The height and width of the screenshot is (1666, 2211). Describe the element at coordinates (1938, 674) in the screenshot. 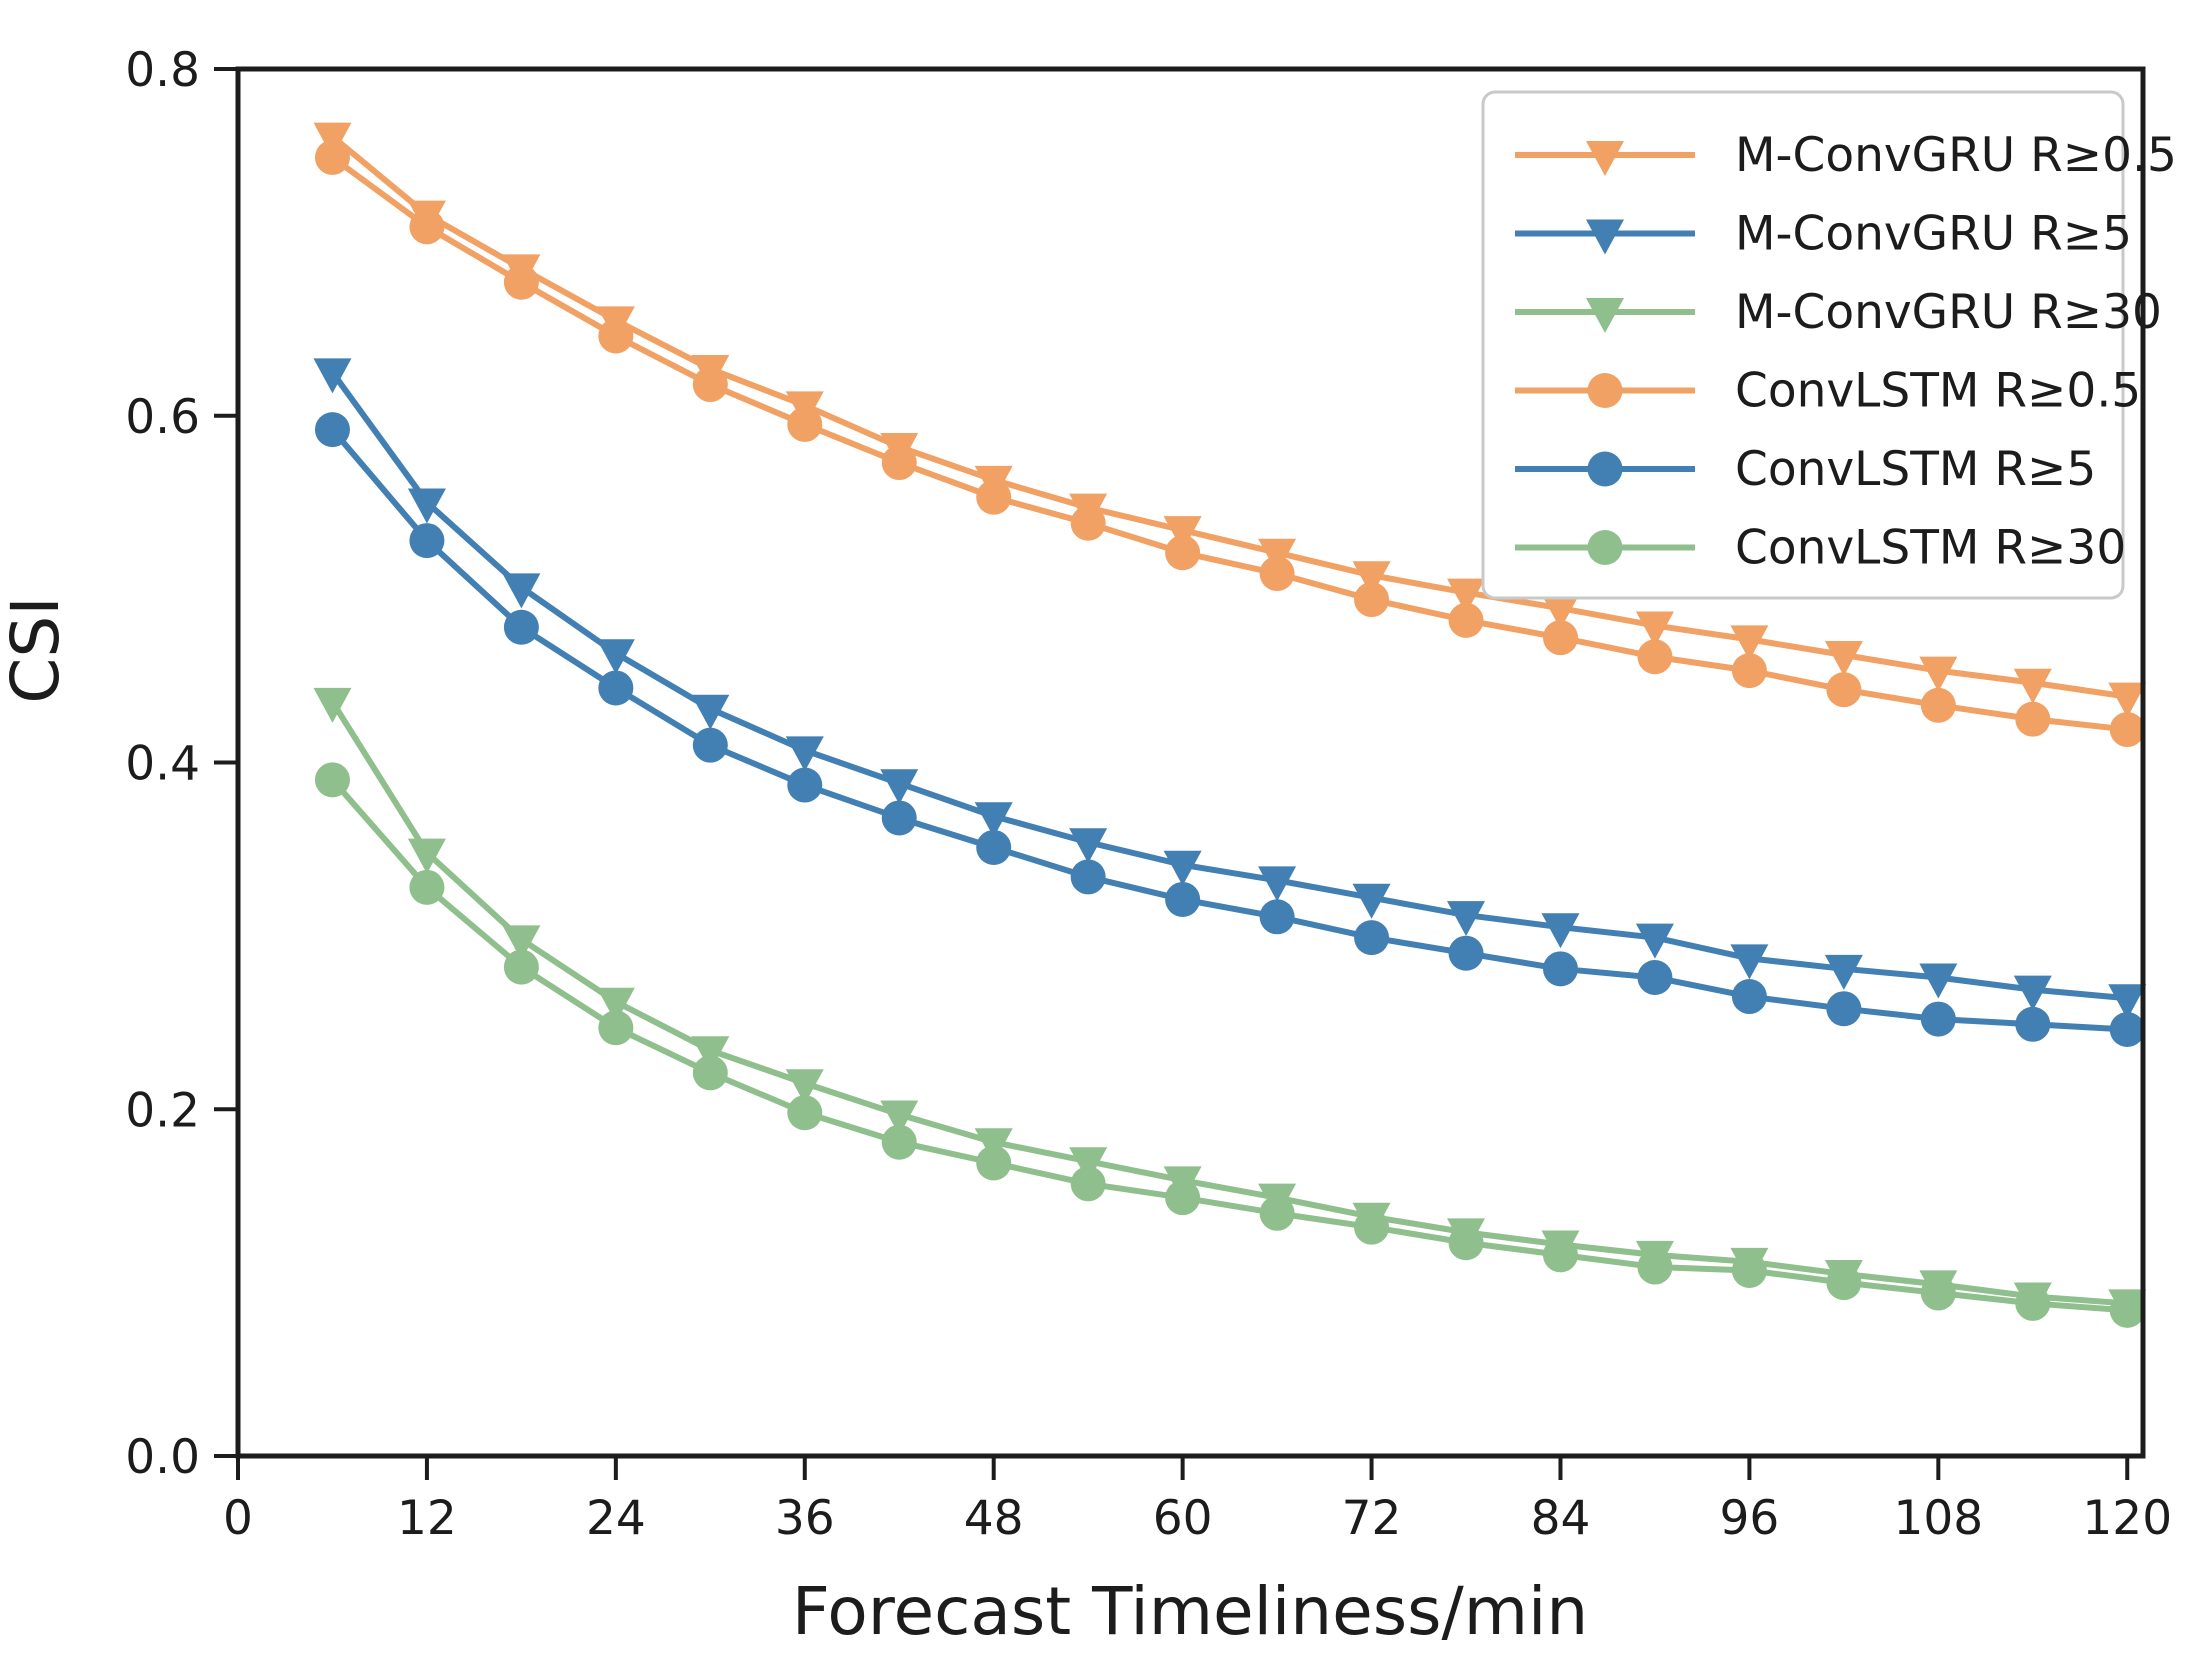

I see `series-marker-m-convgru-r-0-5-t108` at that location.